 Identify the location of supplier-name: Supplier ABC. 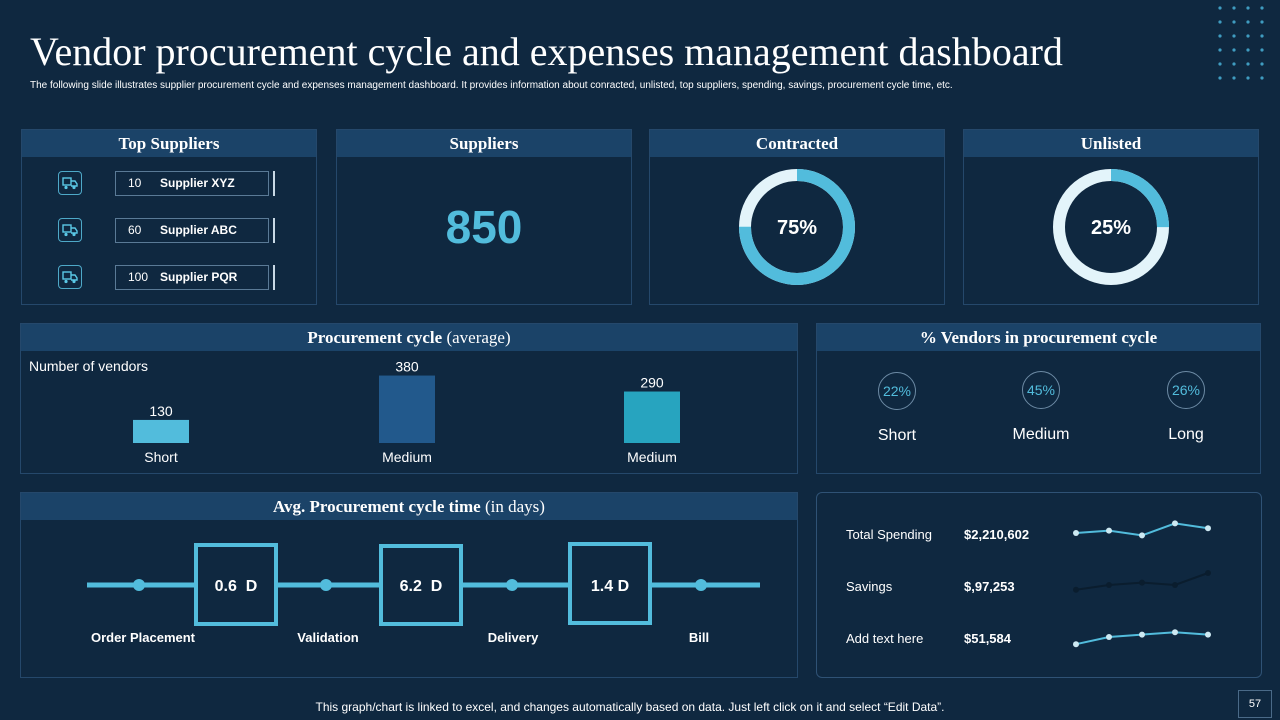
(198, 230).